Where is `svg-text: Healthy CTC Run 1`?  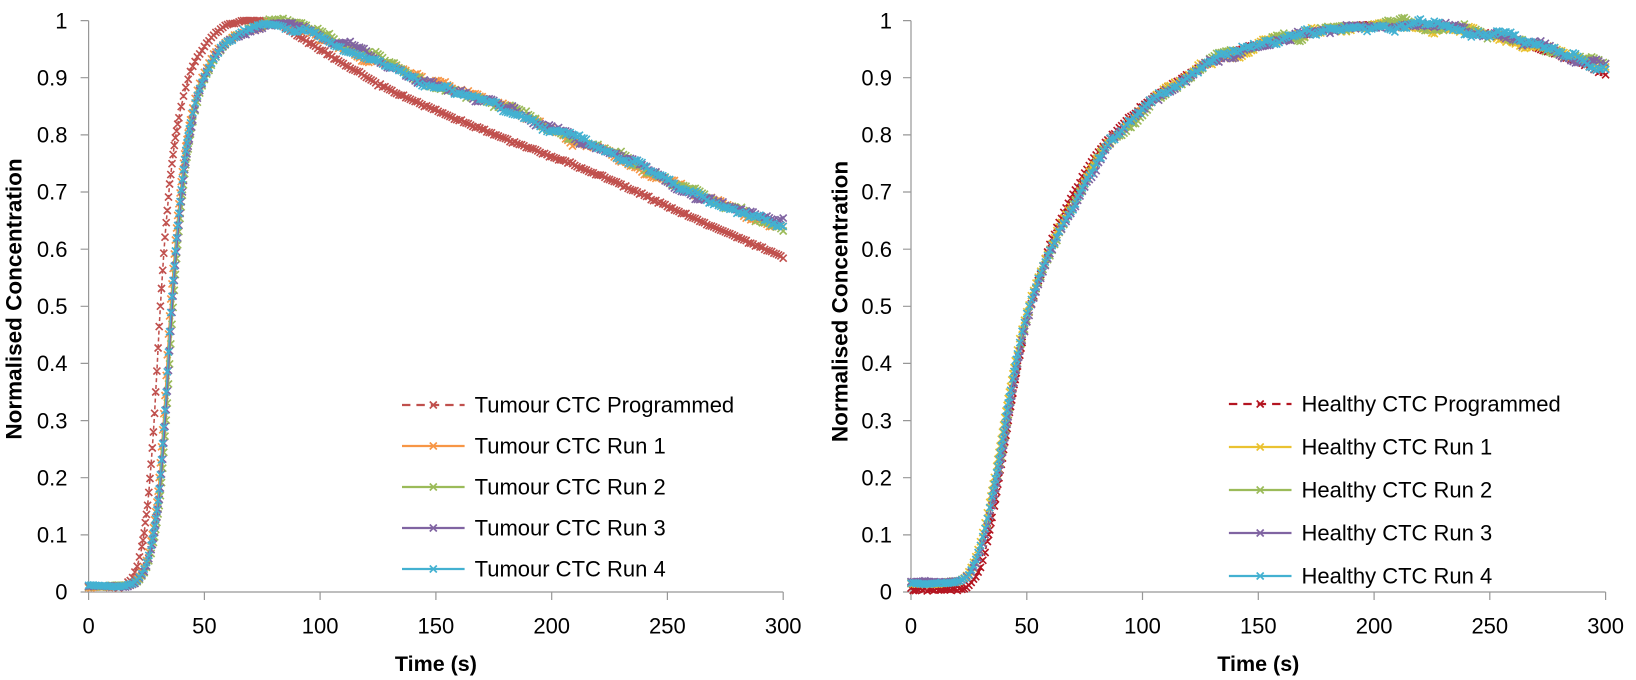
svg-text: Healthy CTC Run 1 is located at coordinates (1397, 447).